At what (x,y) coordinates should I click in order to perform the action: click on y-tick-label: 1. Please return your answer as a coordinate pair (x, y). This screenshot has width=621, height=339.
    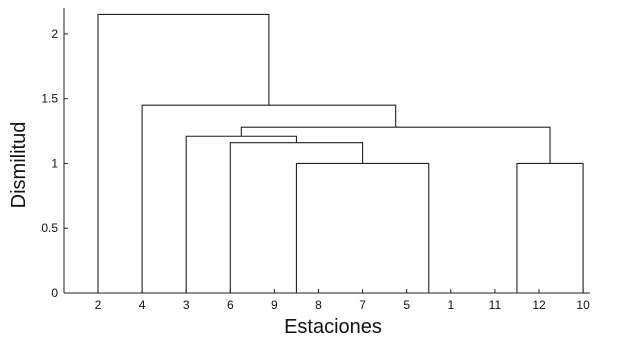
    Looking at the image, I should click on (54, 163).